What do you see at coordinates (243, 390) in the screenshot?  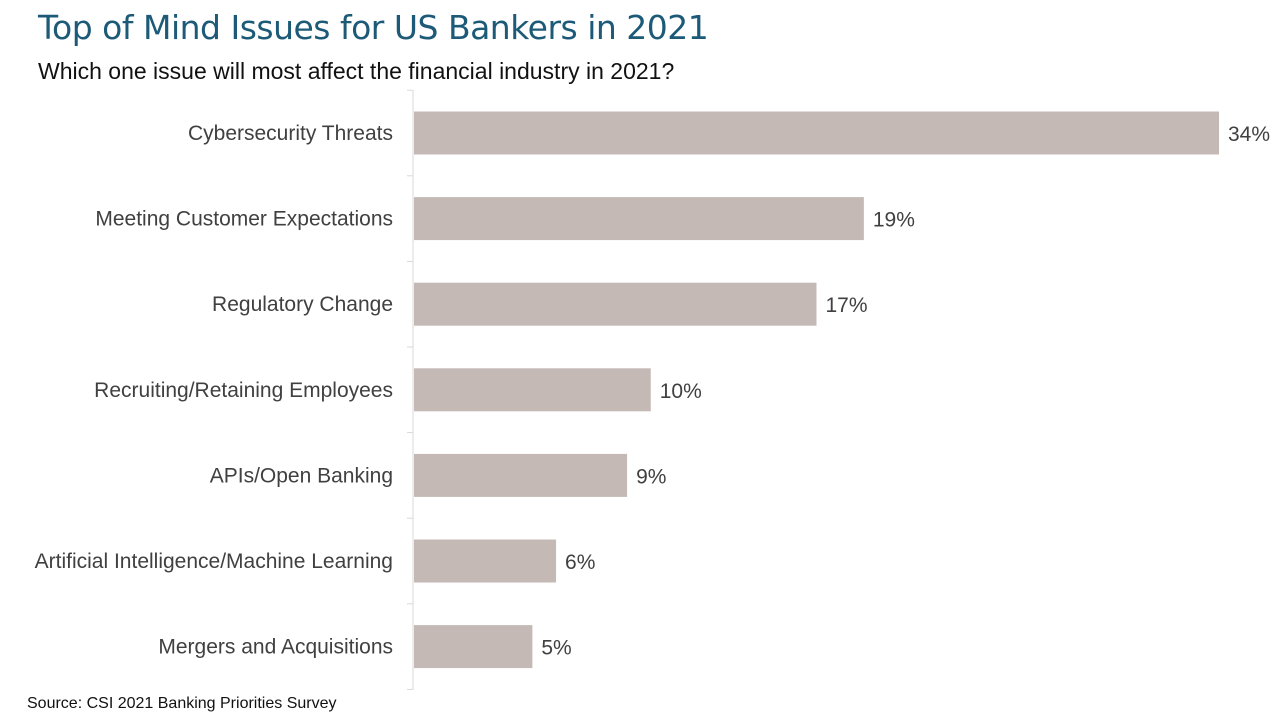 I see `category-label: Recruiting/Retaining Employees` at bounding box center [243, 390].